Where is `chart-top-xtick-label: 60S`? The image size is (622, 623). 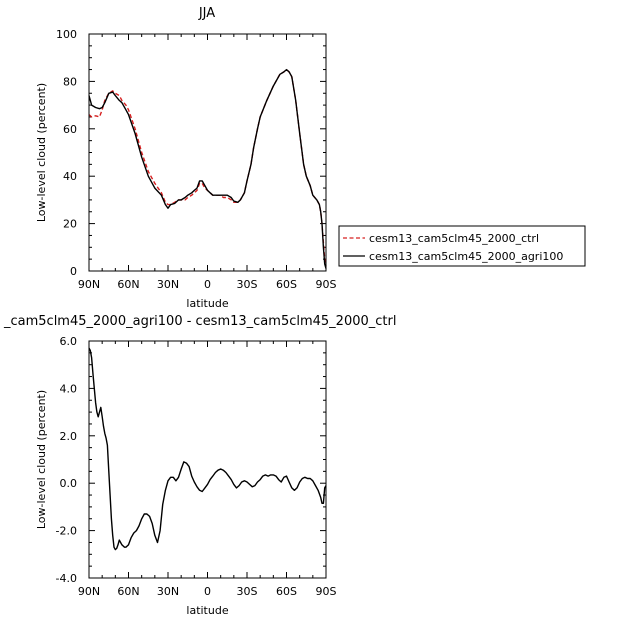 chart-top-xtick-label: 60S is located at coordinates (286, 284).